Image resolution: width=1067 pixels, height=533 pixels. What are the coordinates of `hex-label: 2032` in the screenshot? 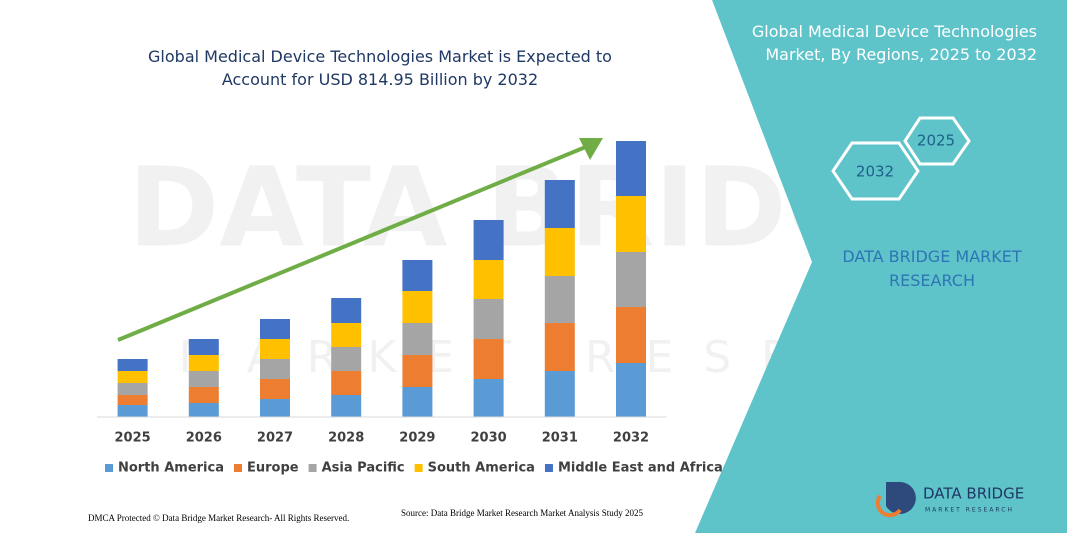 It's located at (875, 172).